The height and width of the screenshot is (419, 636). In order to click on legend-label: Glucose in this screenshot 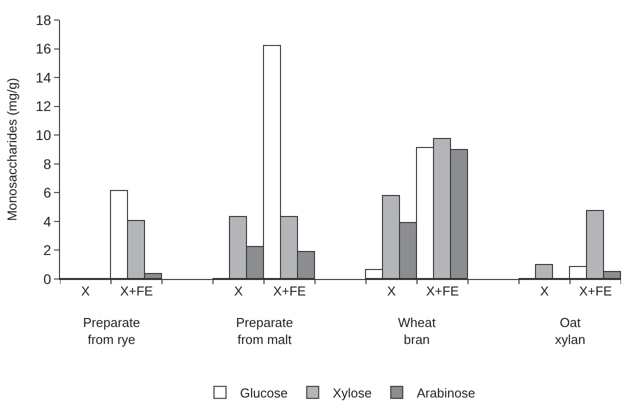, I will do `click(264, 392)`.